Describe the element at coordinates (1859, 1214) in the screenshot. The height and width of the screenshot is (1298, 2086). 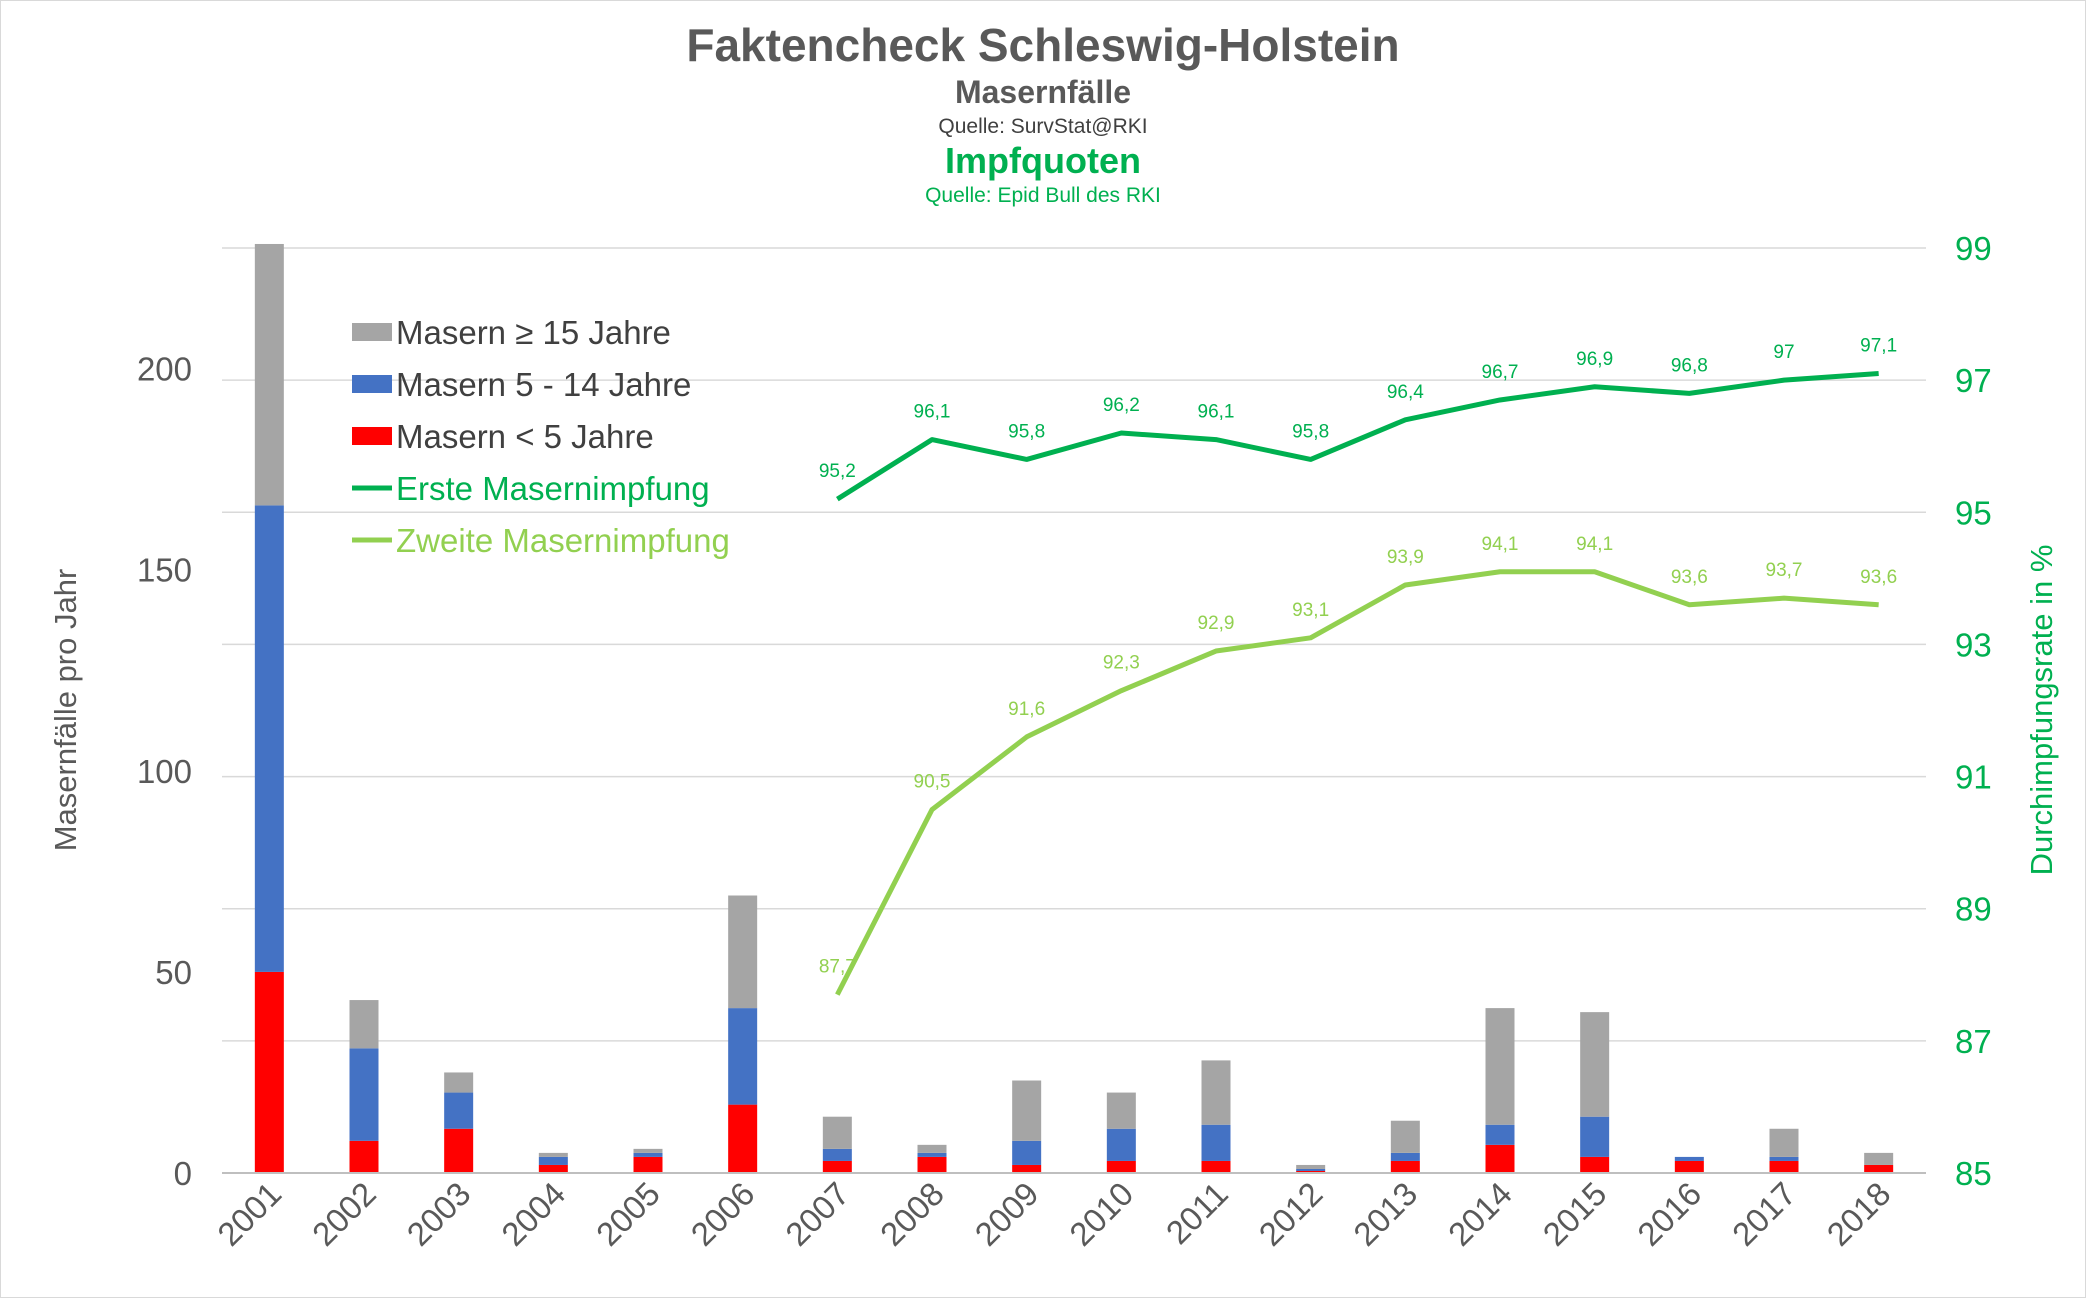
I see `x-tick-label: 2018` at that location.